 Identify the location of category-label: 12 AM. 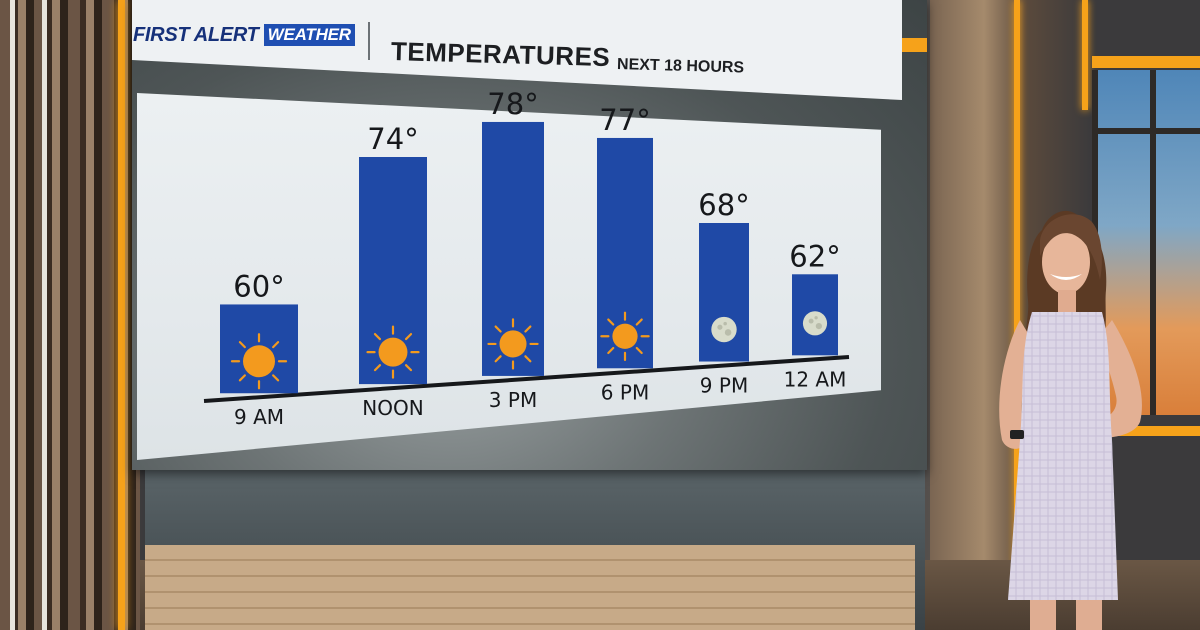
(815, 379).